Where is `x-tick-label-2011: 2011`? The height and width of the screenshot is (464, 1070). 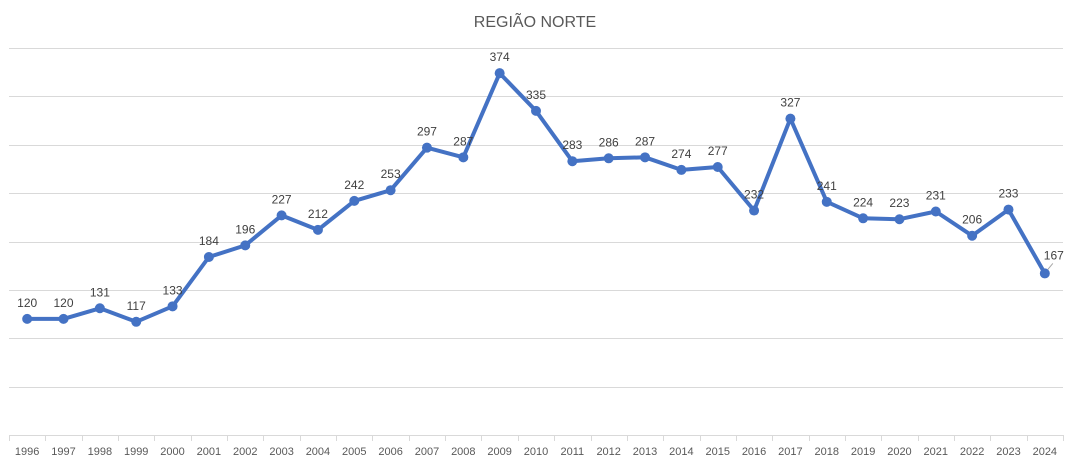
x-tick-label-2011: 2011 is located at coordinates (573, 452).